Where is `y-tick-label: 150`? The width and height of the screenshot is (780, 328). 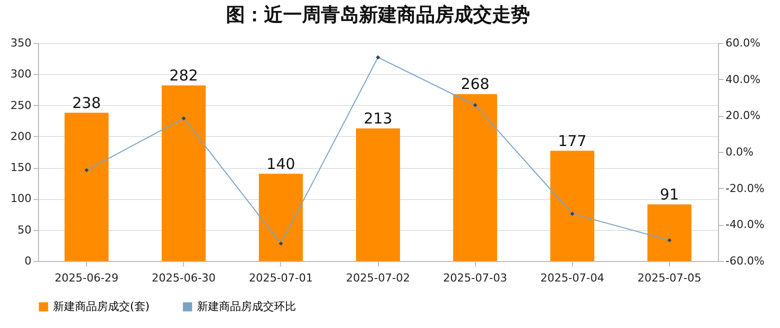
y-tick-label: 150 is located at coordinates (21, 167).